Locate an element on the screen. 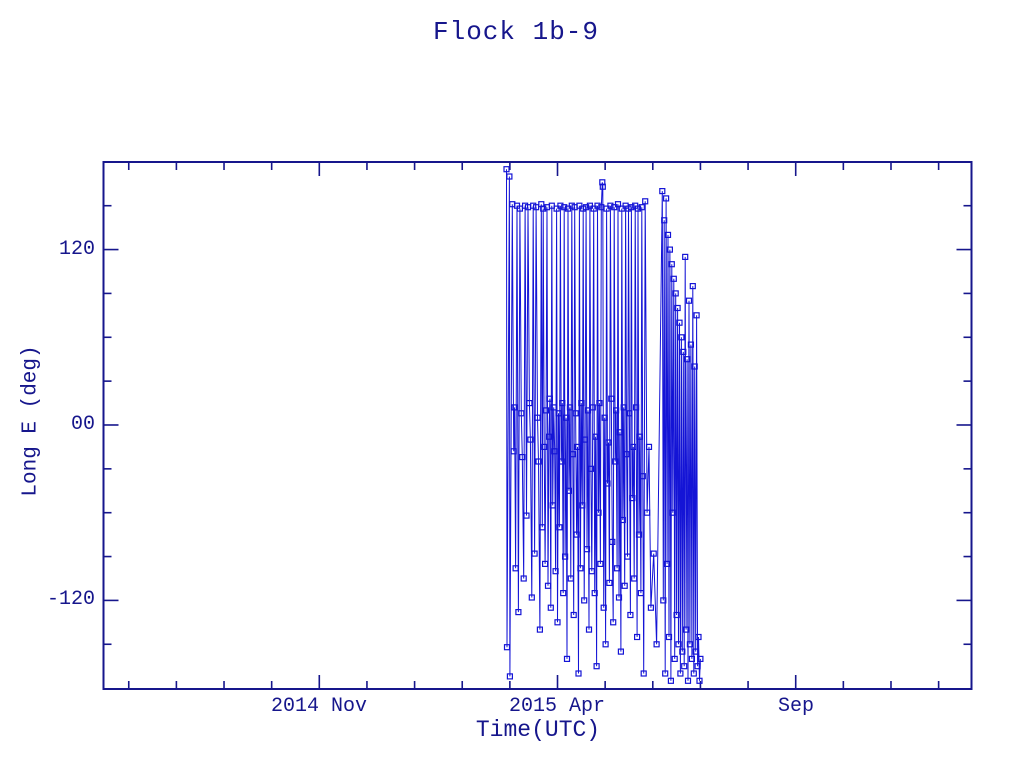 The width and height of the screenshot is (1024, 768). data-point-markers is located at coordinates (603, 425).